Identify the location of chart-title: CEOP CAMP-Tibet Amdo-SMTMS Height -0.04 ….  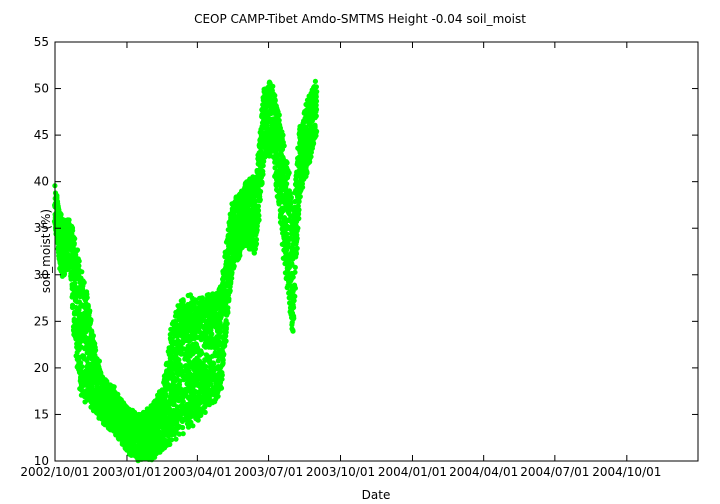
(360, 19).